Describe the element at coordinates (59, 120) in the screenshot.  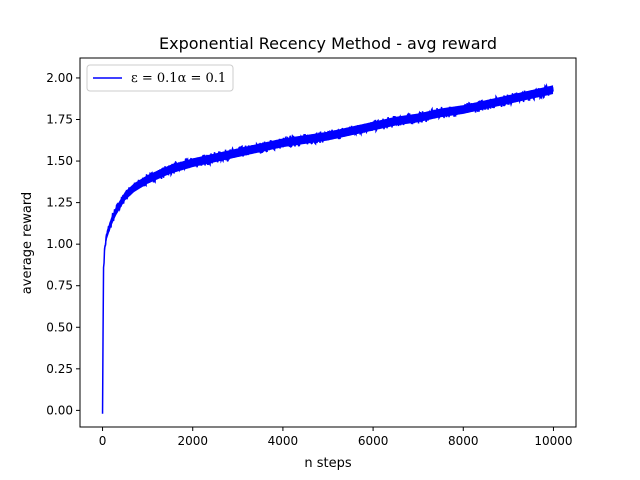
I see `y-tick-label: 1.75` at that location.